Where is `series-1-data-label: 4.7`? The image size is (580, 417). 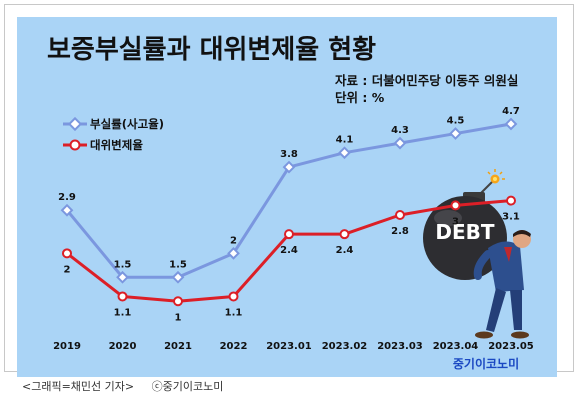
series-1-data-label: 4.7 is located at coordinates (511, 111).